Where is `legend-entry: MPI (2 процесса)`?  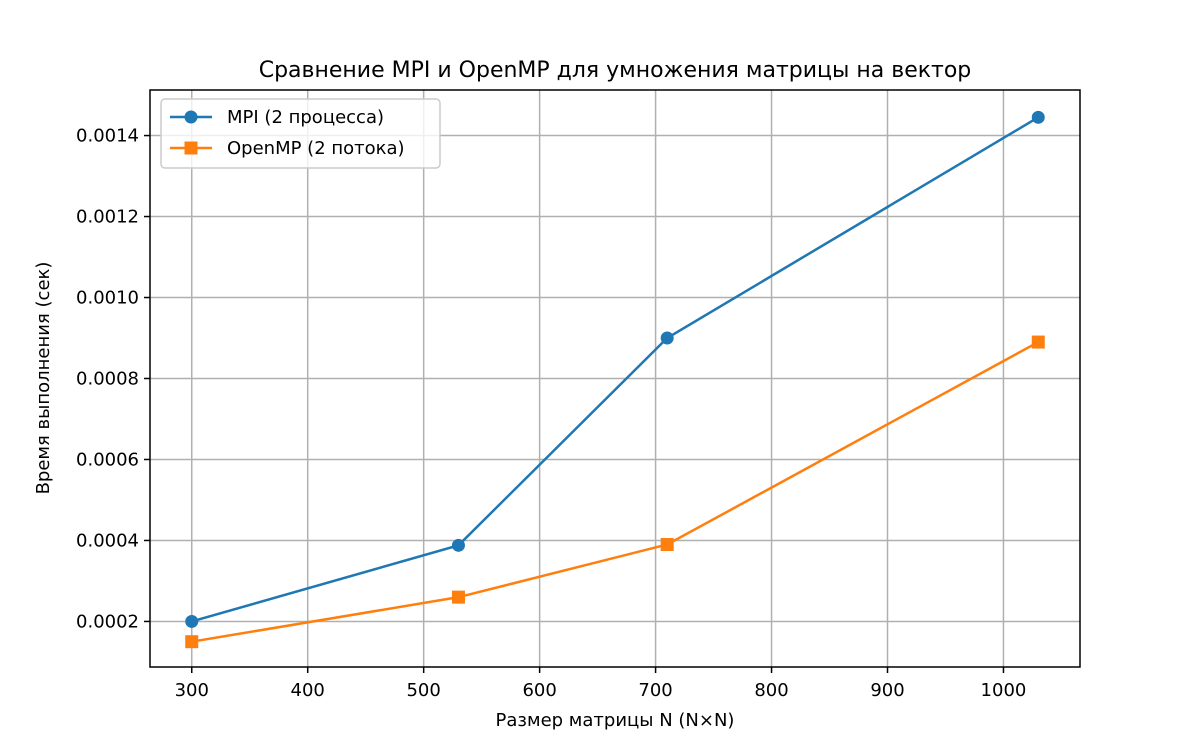 legend-entry: MPI (2 процесса) is located at coordinates (277, 117).